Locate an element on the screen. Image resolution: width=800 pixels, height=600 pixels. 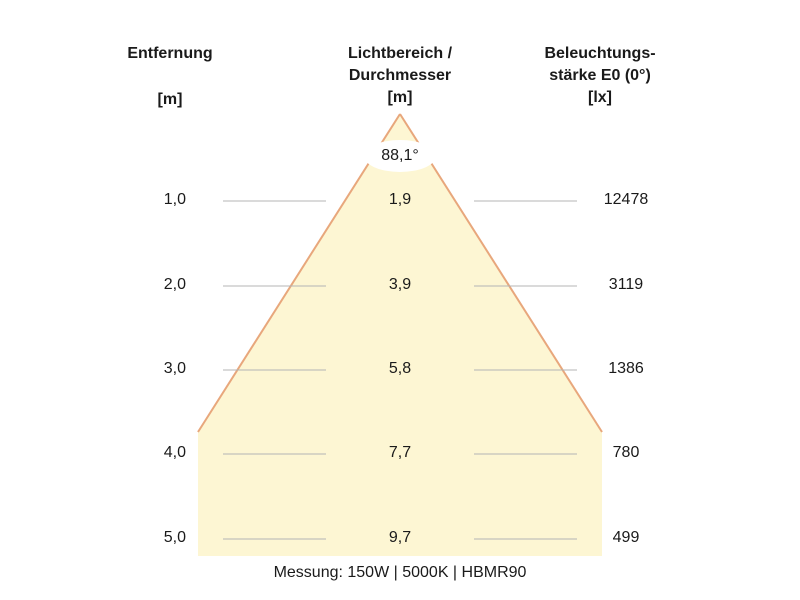
illuminance-value: 780 is located at coordinates (626, 452).